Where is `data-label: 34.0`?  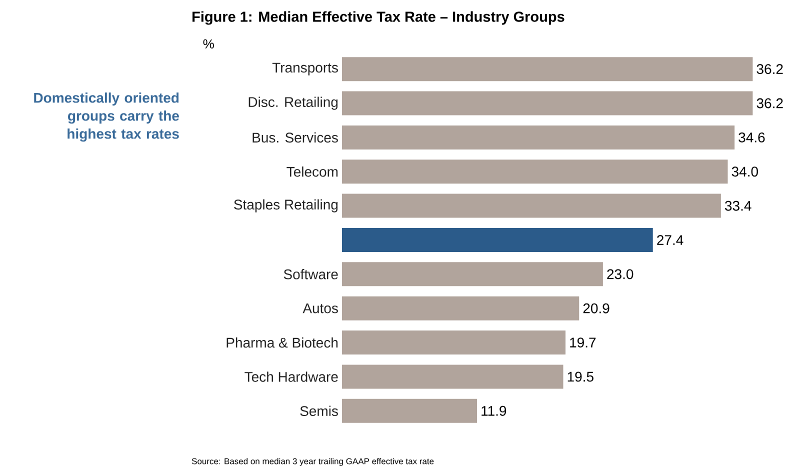 data-label: 34.0 is located at coordinates (745, 171).